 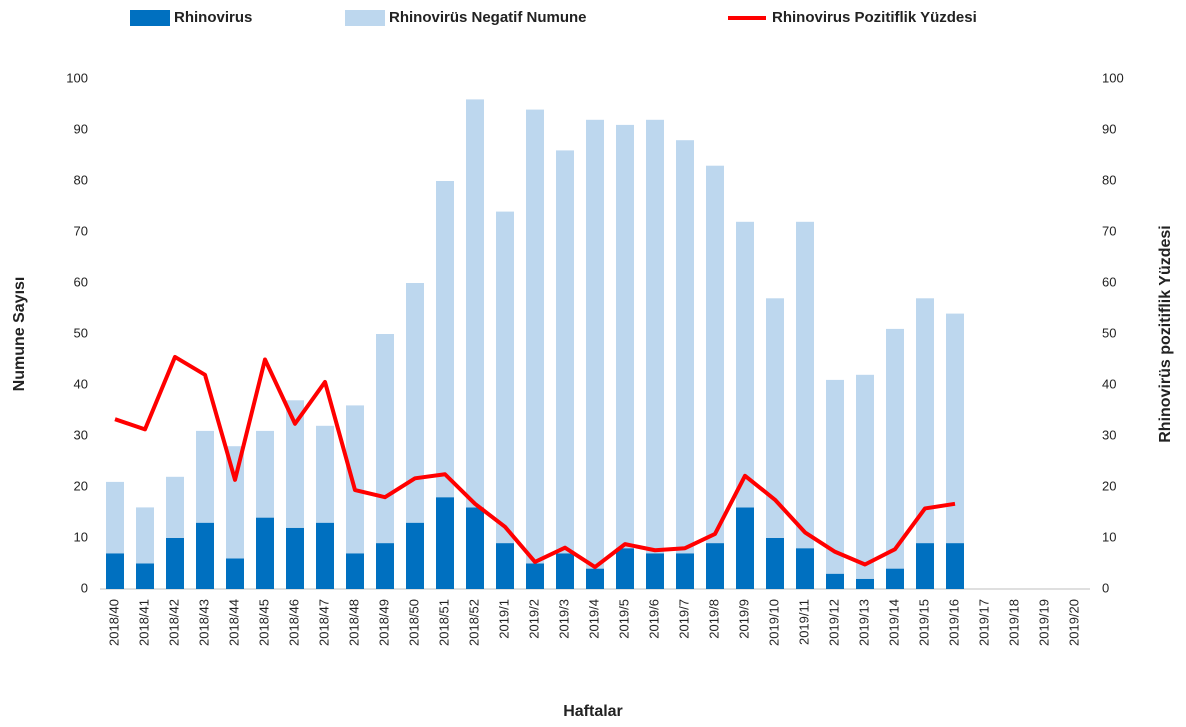 What do you see at coordinates (323, 622) in the screenshot?
I see `x-tick-label: 2018/47` at bounding box center [323, 622].